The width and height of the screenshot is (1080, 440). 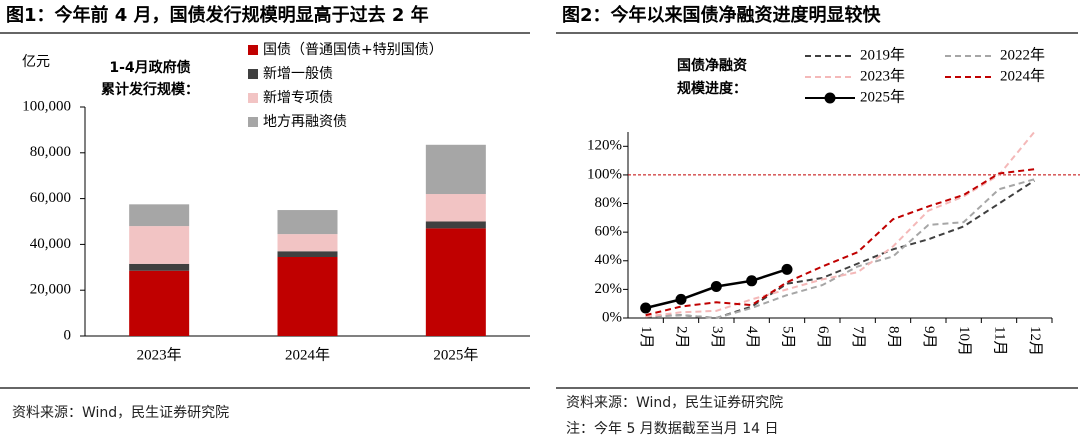 What do you see at coordinates (717, 337) in the screenshot?
I see `x-tick-label: 3月` at bounding box center [717, 337].